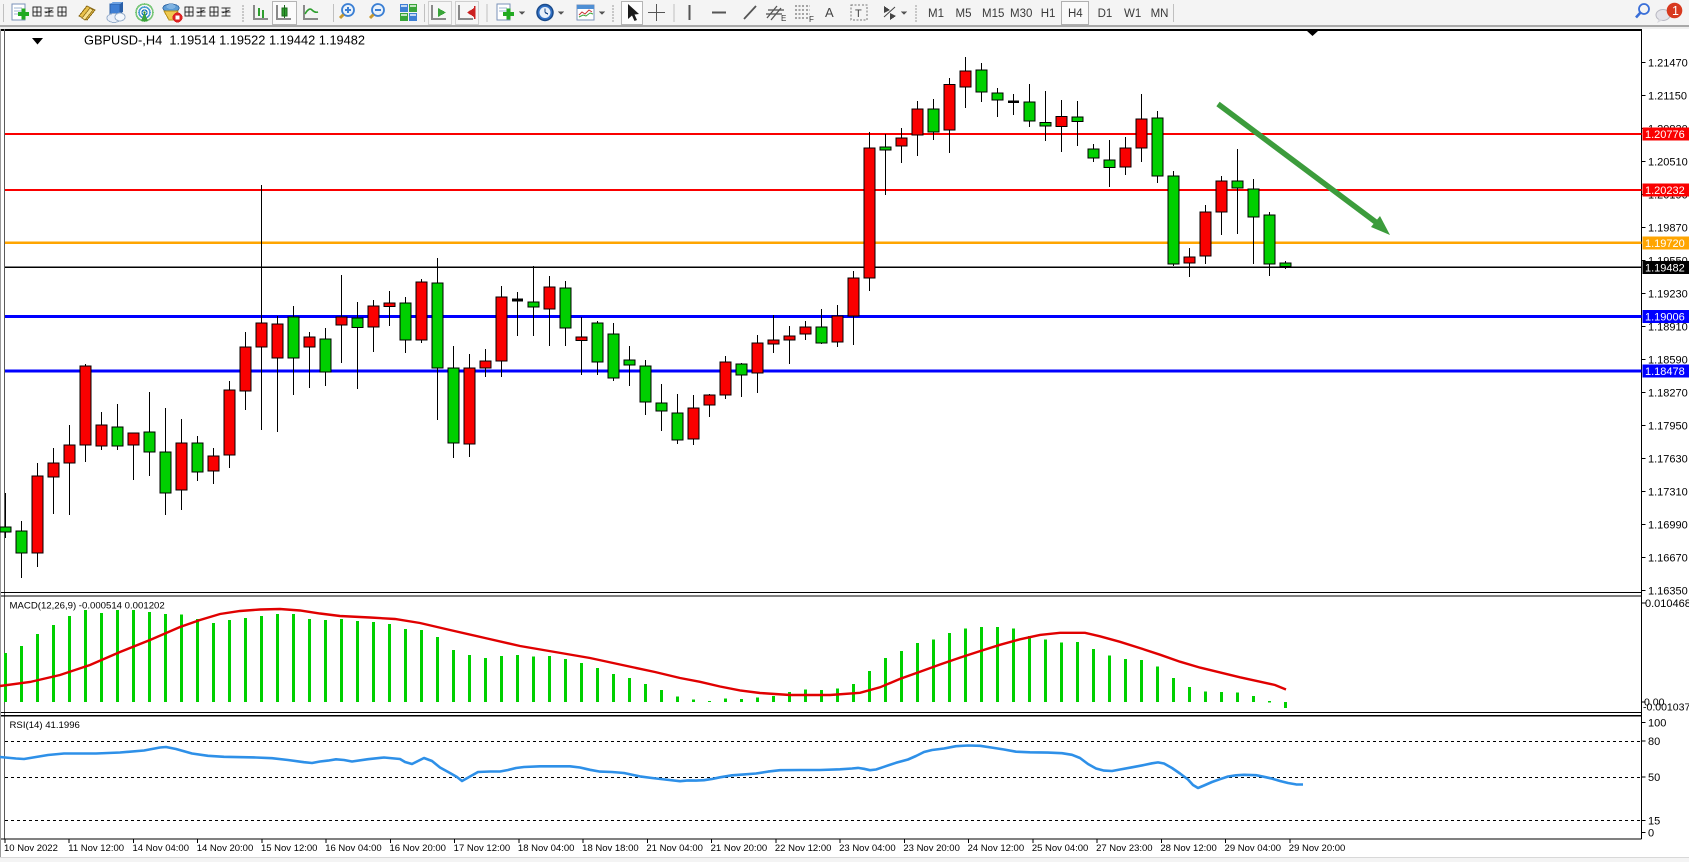 This screenshot has width=1689, height=862. Describe the element at coordinates (31, 848) in the screenshot. I see `svg-text: 10 Nov 2022` at that location.